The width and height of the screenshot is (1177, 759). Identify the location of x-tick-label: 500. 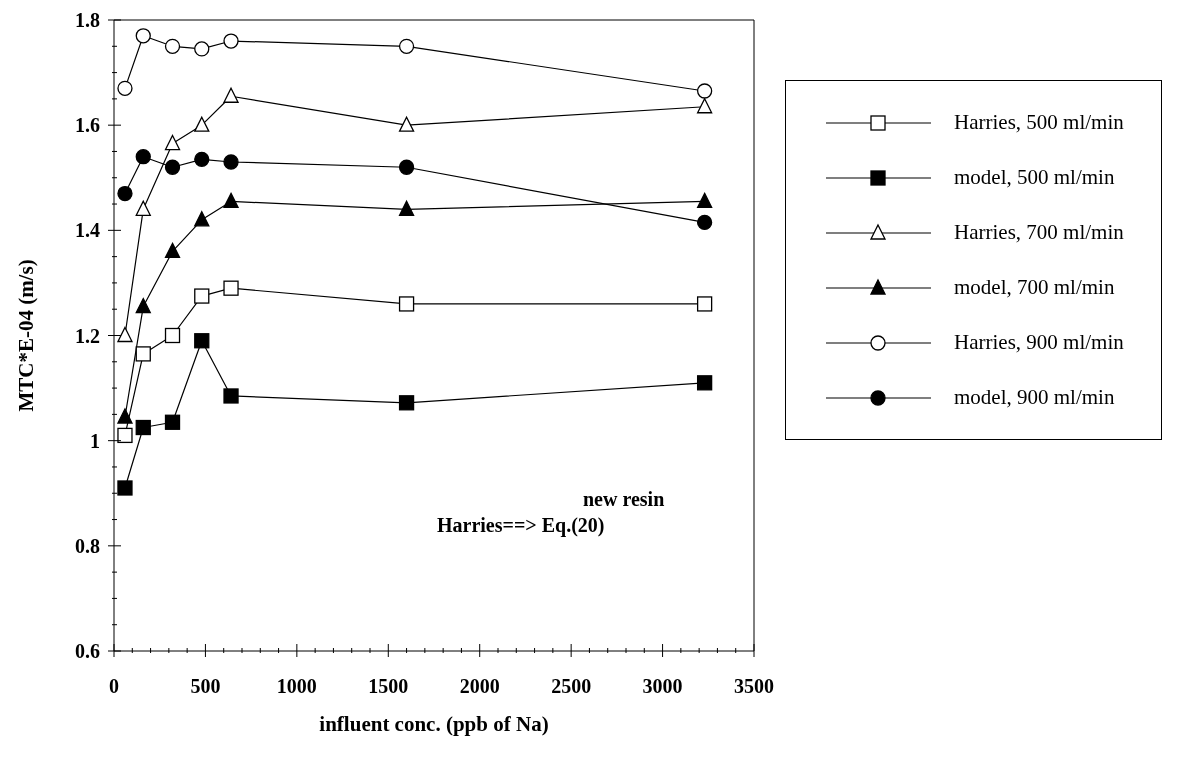
(205, 686).